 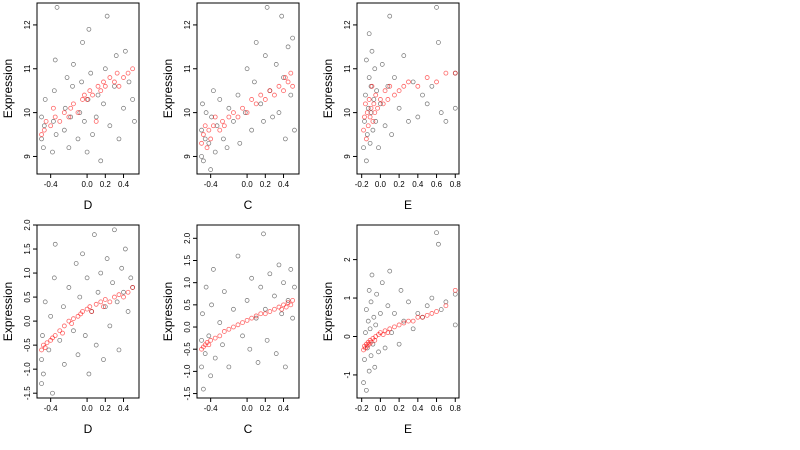 I want to click on x-tick-label: 0.0, so click(x=381, y=184).